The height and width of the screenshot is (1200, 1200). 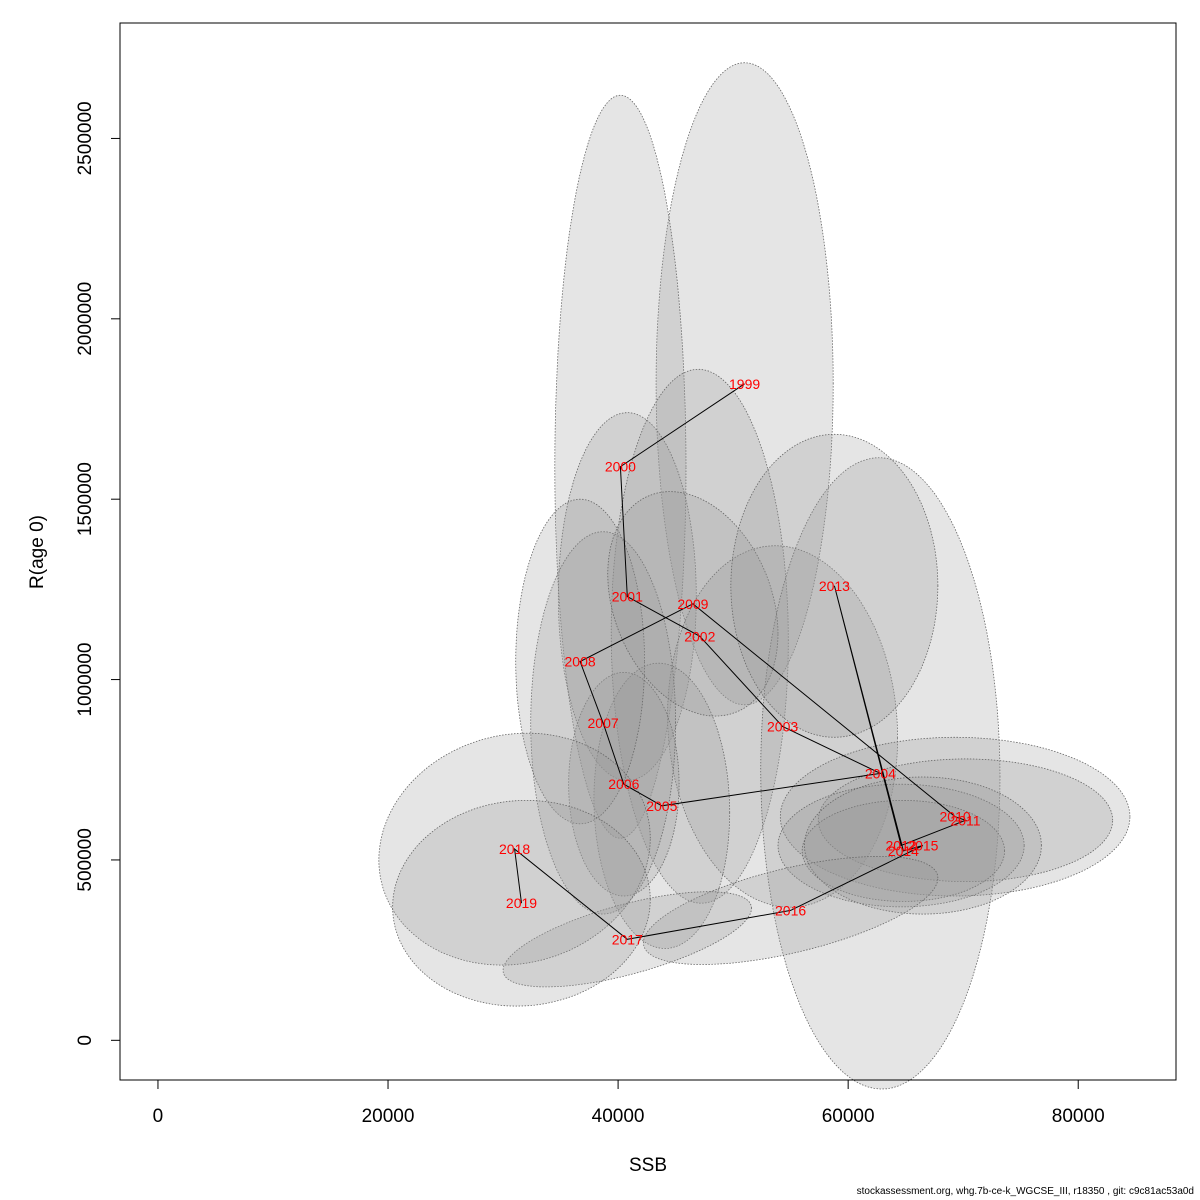 What do you see at coordinates (692, 604) in the screenshot?
I see `year-label-2009: 2009` at bounding box center [692, 604].